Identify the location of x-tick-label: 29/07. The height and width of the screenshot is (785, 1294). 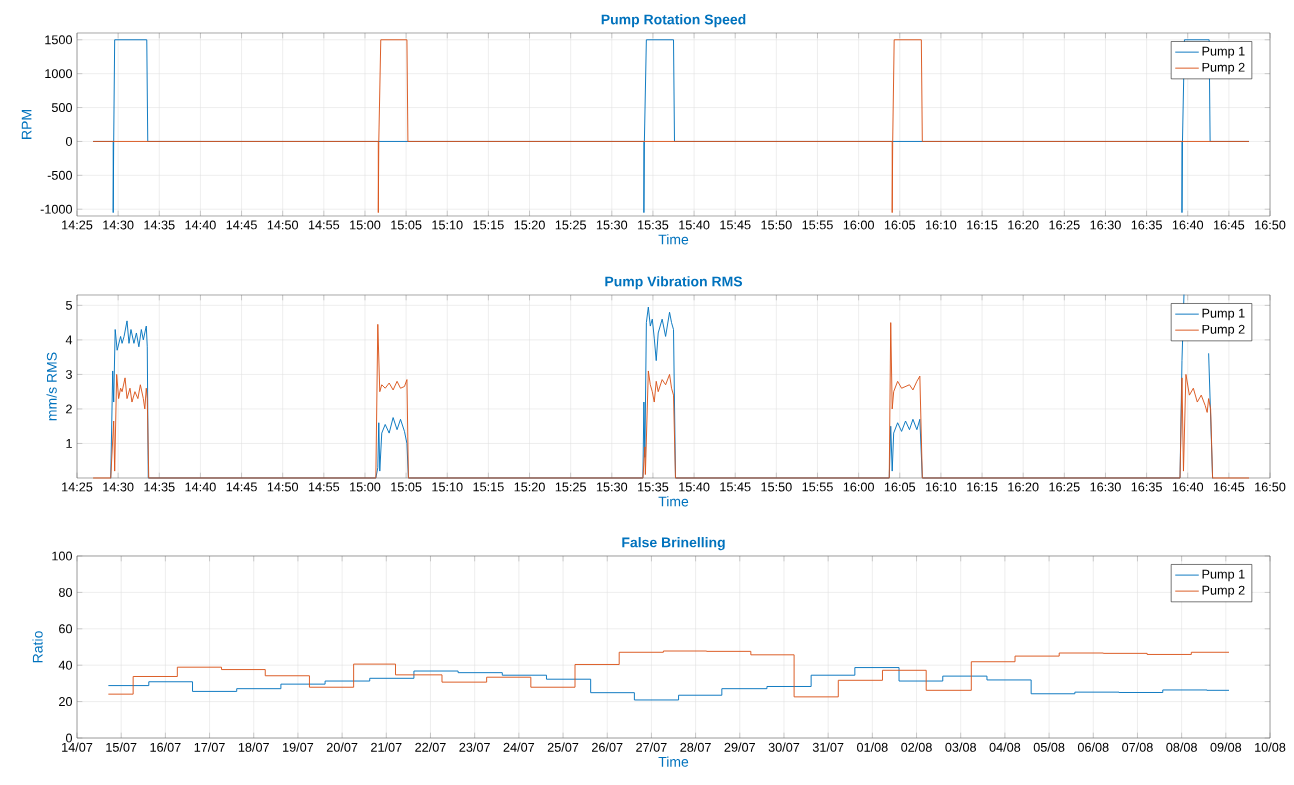
(740, 747).